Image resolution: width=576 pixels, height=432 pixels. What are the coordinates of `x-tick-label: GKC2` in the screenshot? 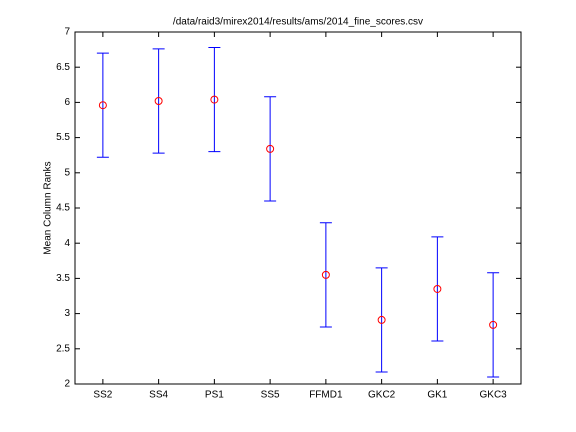 It's located at (382, 395).